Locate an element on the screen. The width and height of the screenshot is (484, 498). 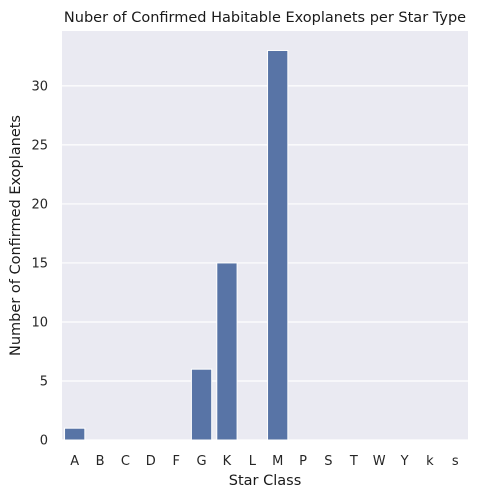
bar-A is located at coordinates (75, 434).